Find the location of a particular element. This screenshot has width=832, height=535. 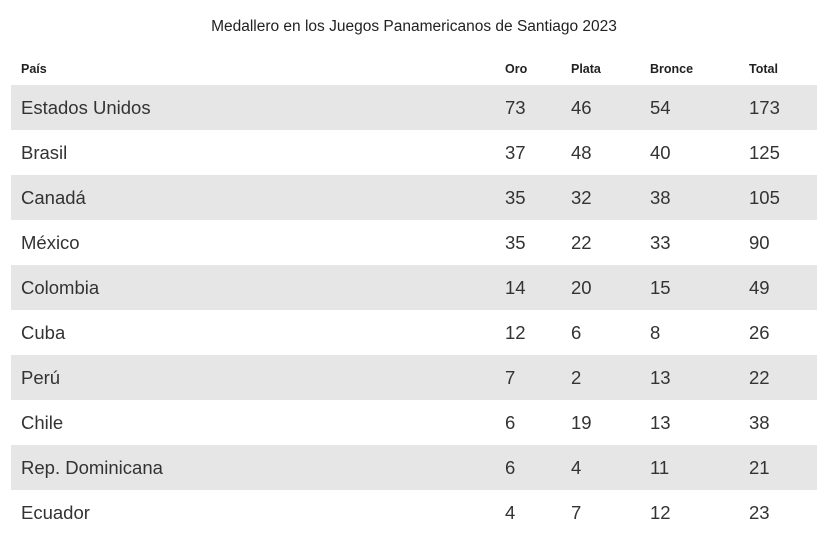

bronze-cell: 40 is located at coordinates (689, 152).